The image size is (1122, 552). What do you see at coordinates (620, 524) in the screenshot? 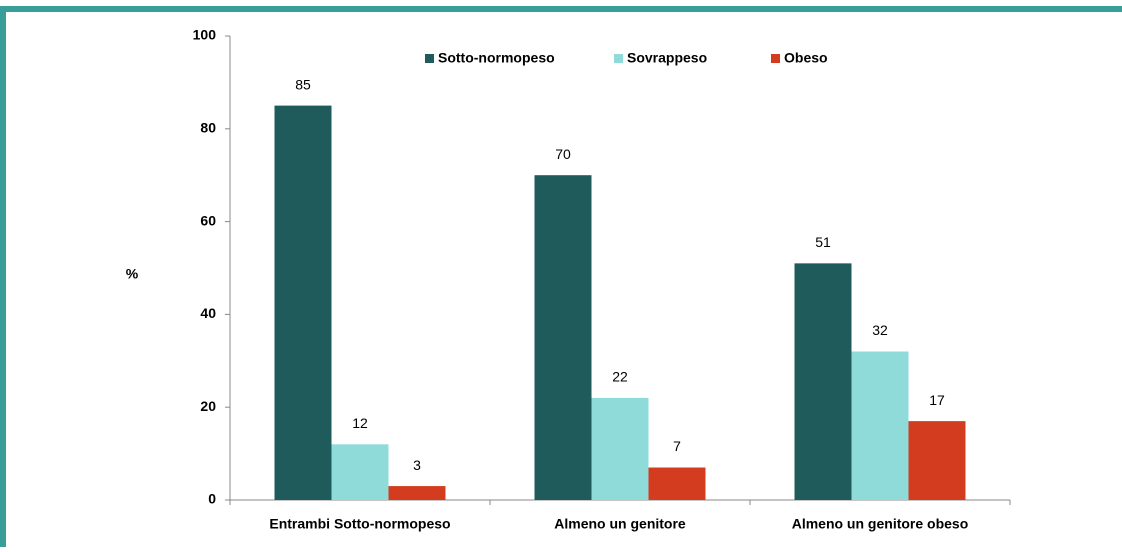
I see `x-tick-label: Almeno un genitore` at bounding box center [620, 524].